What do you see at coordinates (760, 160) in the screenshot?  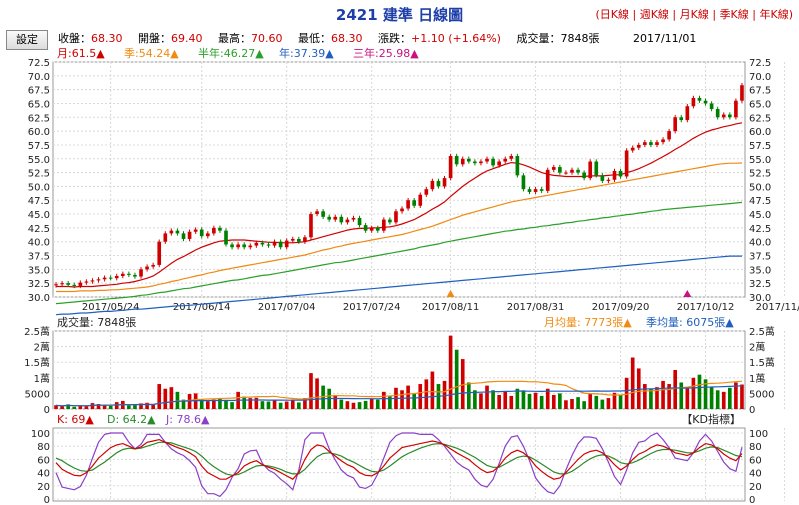 I see `price-tick-right: 55.0` at bounding box center [760, 160].